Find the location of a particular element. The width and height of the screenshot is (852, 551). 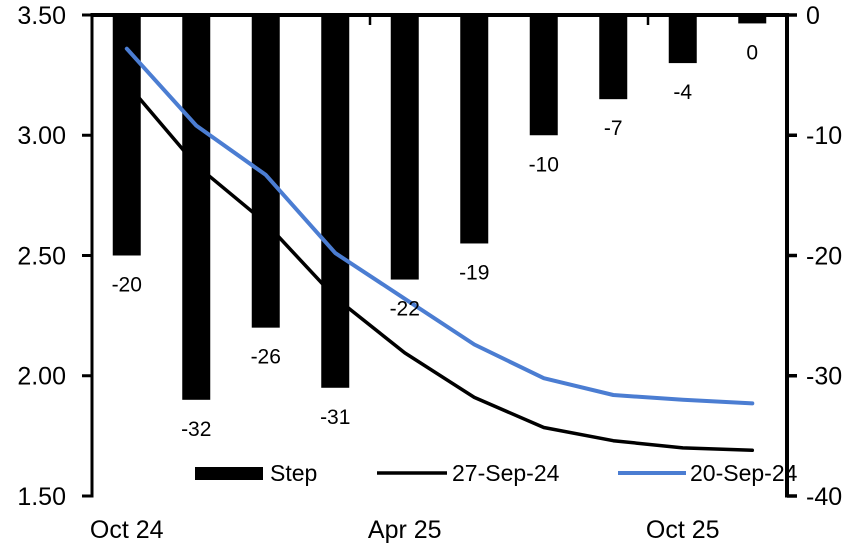

left-axis-tick-label: 2.00 is located at coordinates (41, 377).